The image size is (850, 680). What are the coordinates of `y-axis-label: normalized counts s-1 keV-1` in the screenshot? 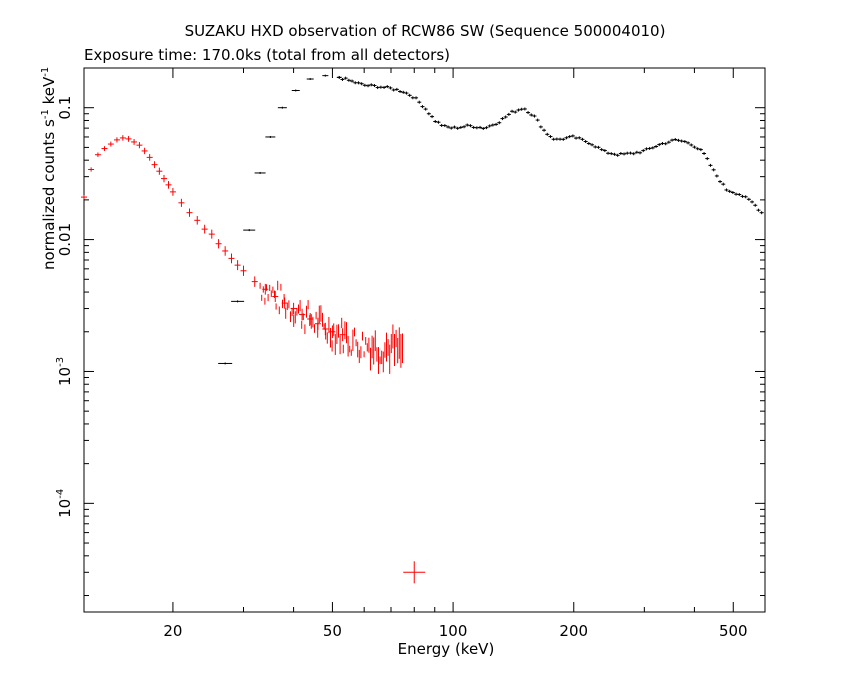 It's located at (49, 168).